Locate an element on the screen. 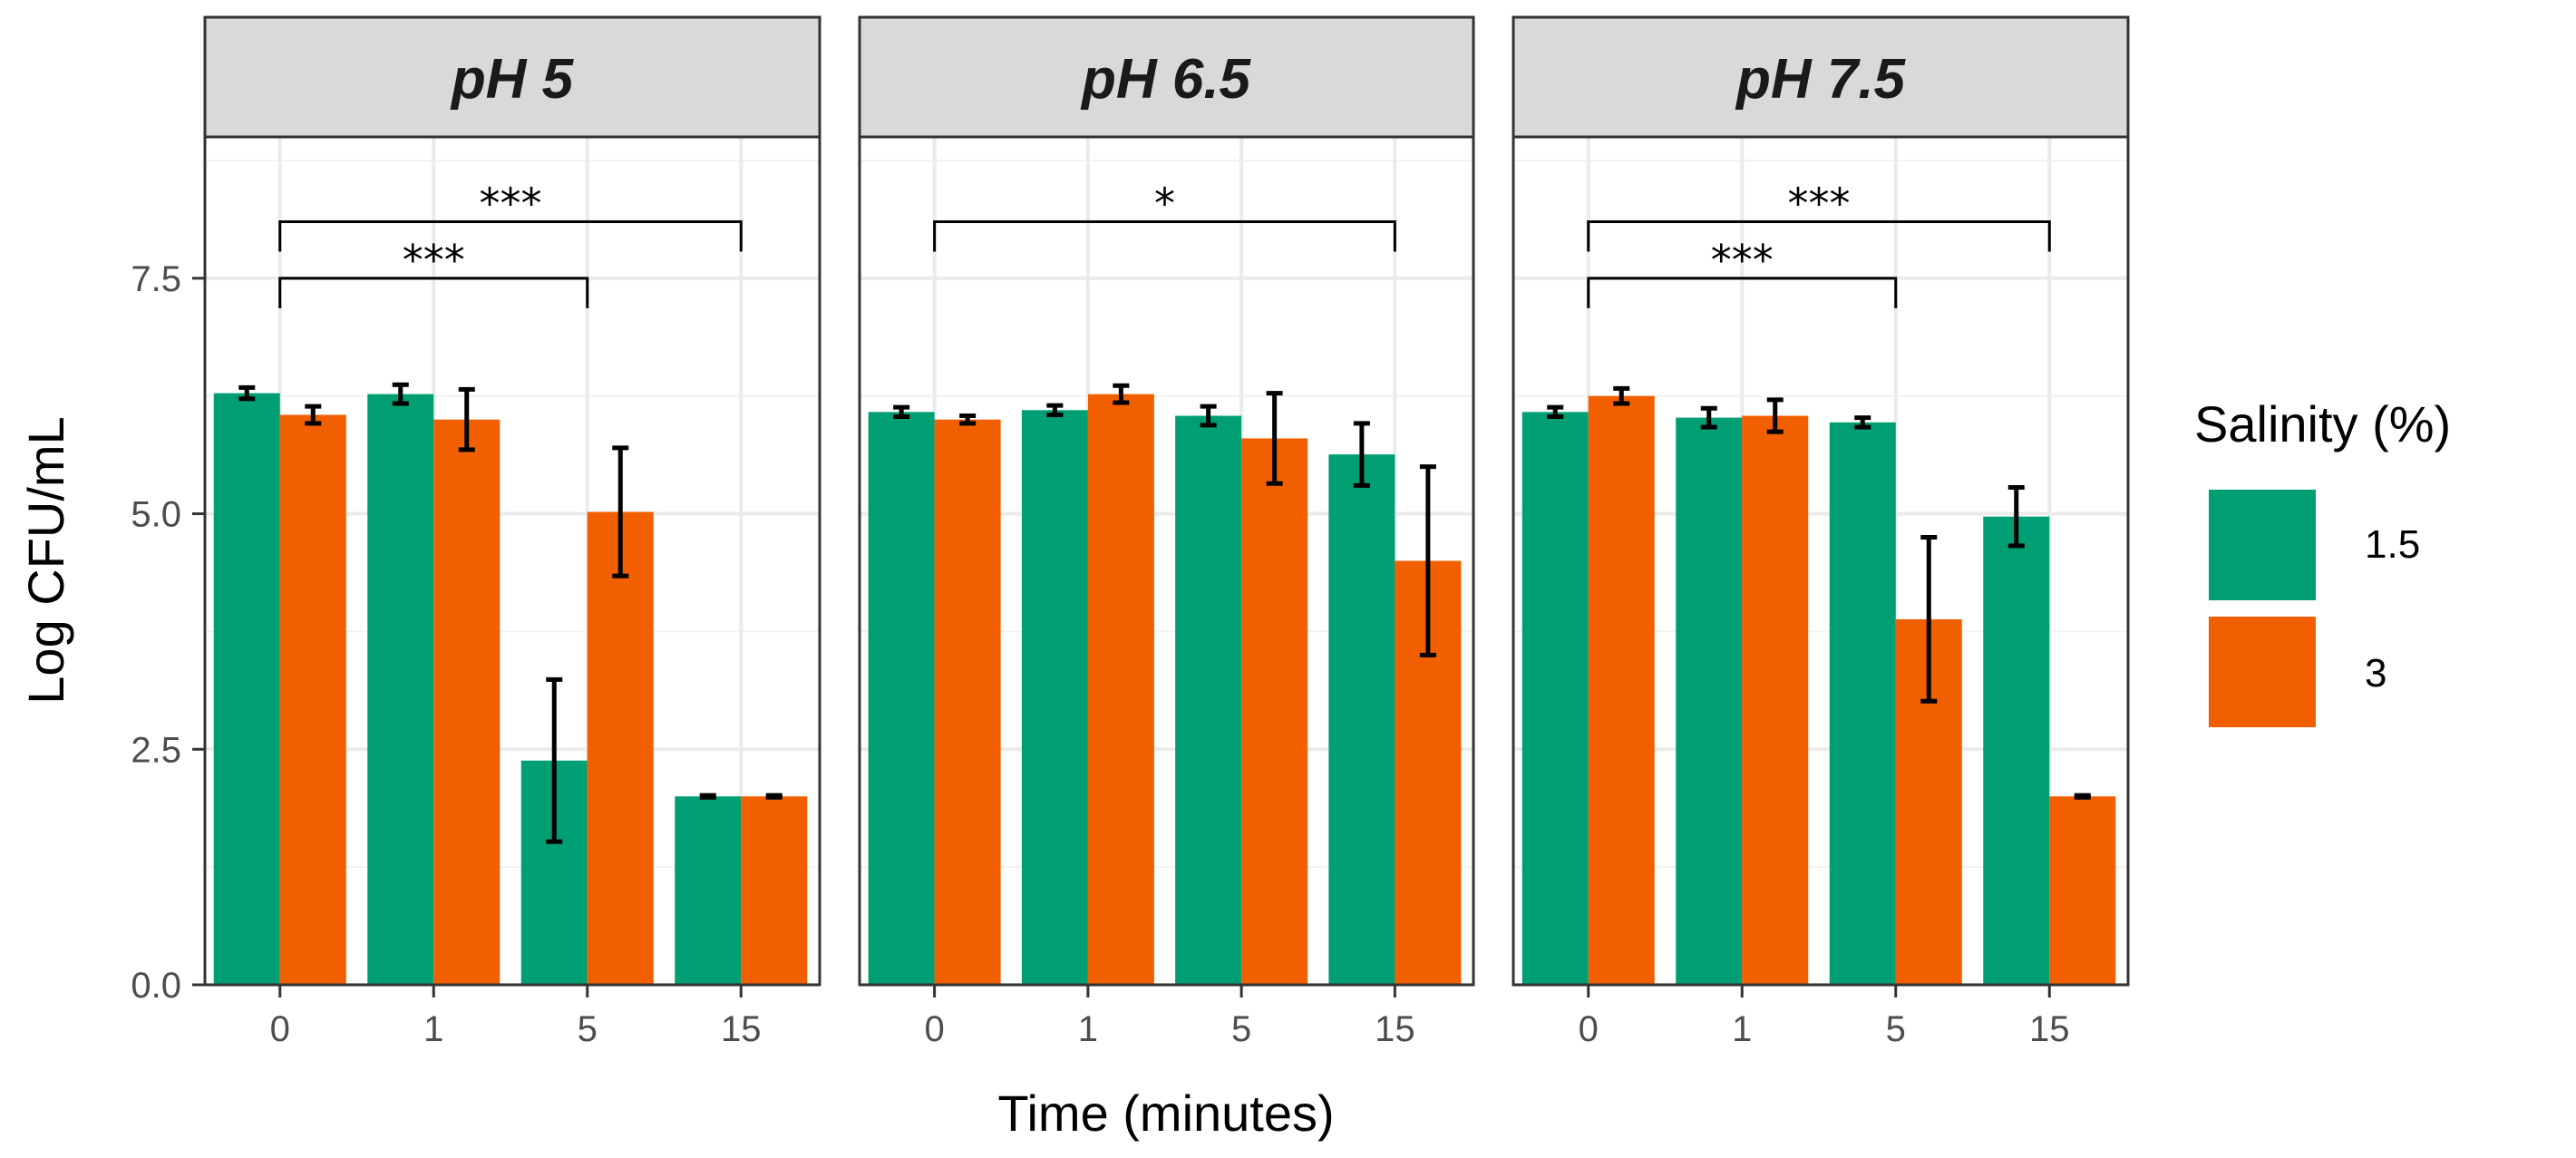  bar-ph7-5-t0-s3 is located at coordinates (1621, 690).